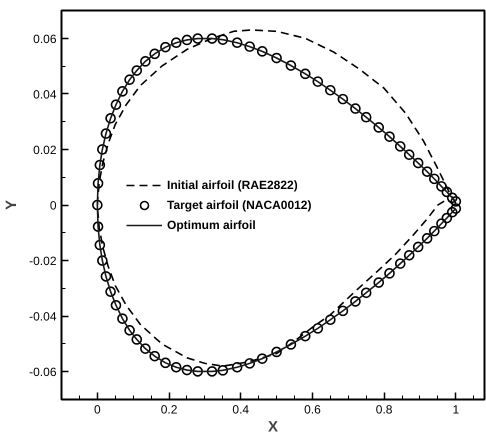 The height and width of the screenshot is (438, 486). I want to click on x-axis-title: X, so click(273, 427).